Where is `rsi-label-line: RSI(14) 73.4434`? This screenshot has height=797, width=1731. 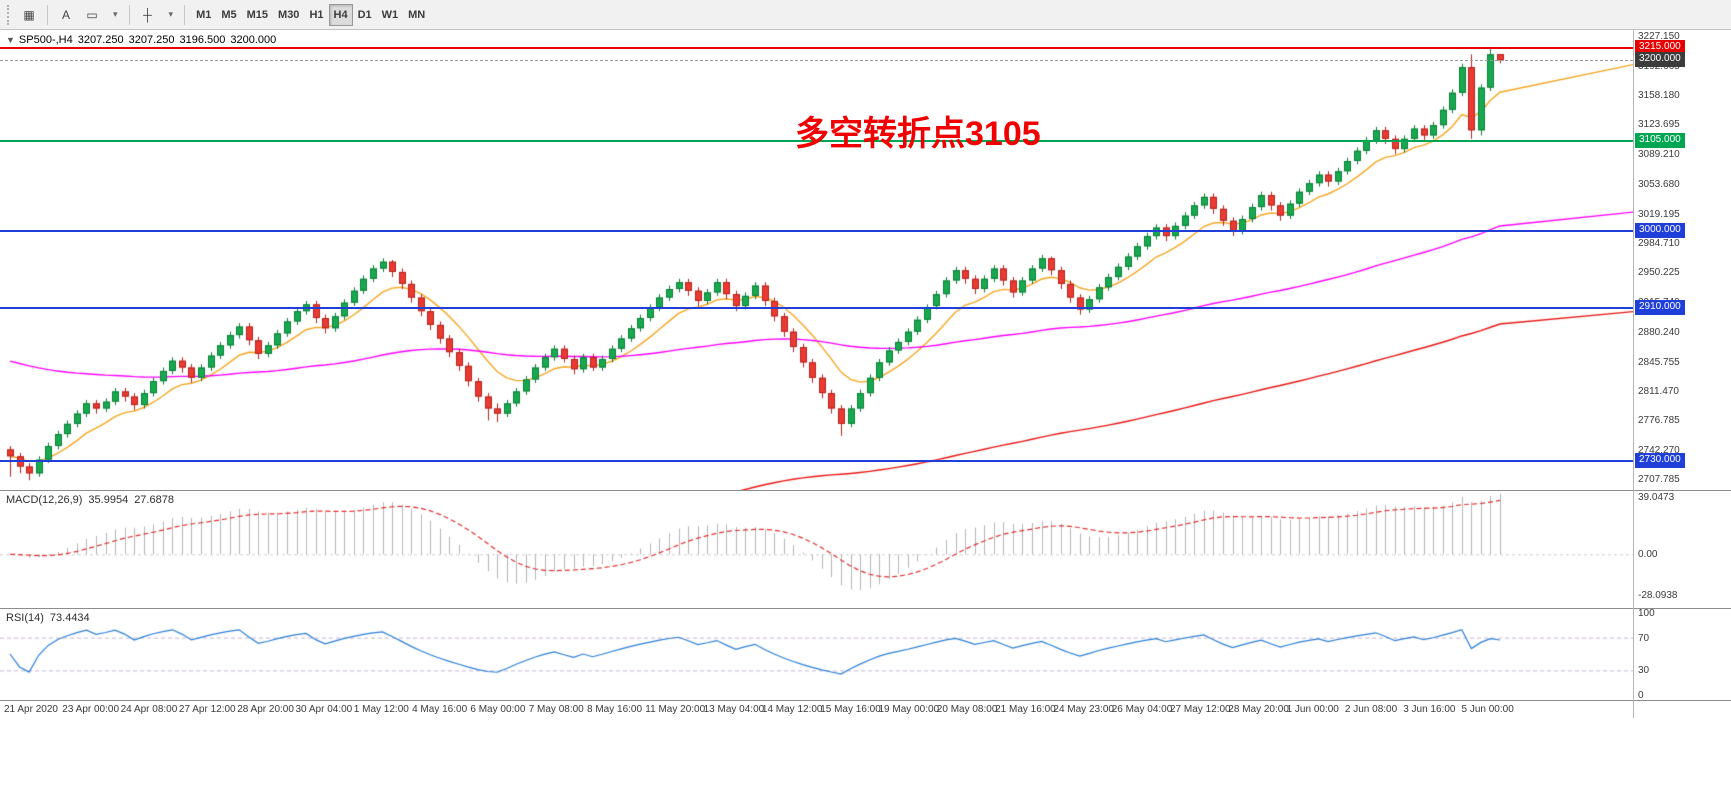
rsi-label-line: RSI(14) 73.4434 is located at coordinates (51, 618).